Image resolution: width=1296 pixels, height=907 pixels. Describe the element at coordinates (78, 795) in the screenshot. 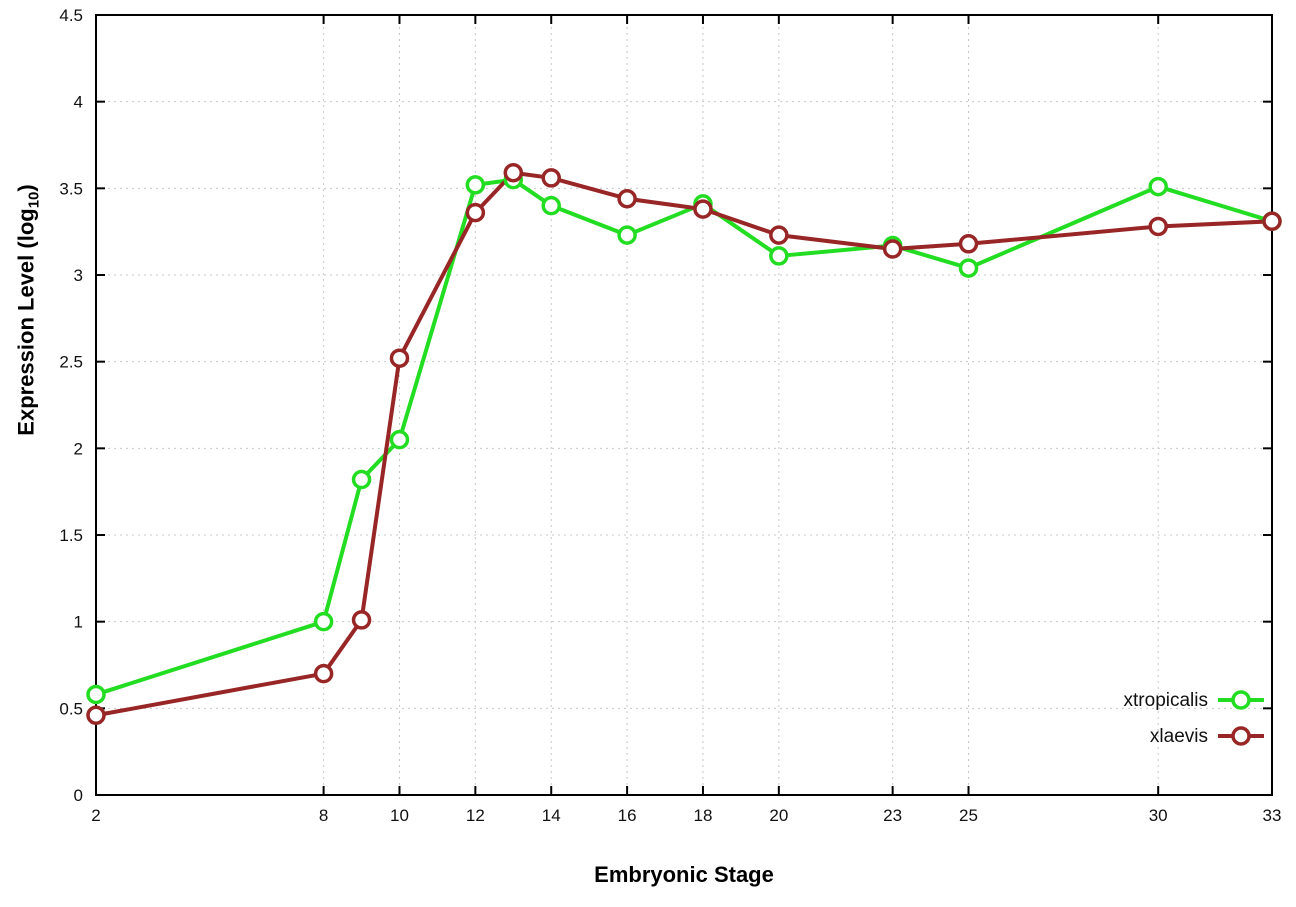

I see `y-tick-label: 0` at that location.